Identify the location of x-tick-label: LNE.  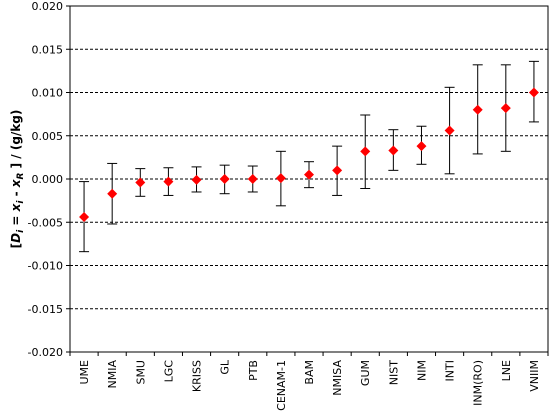
(506, 370).